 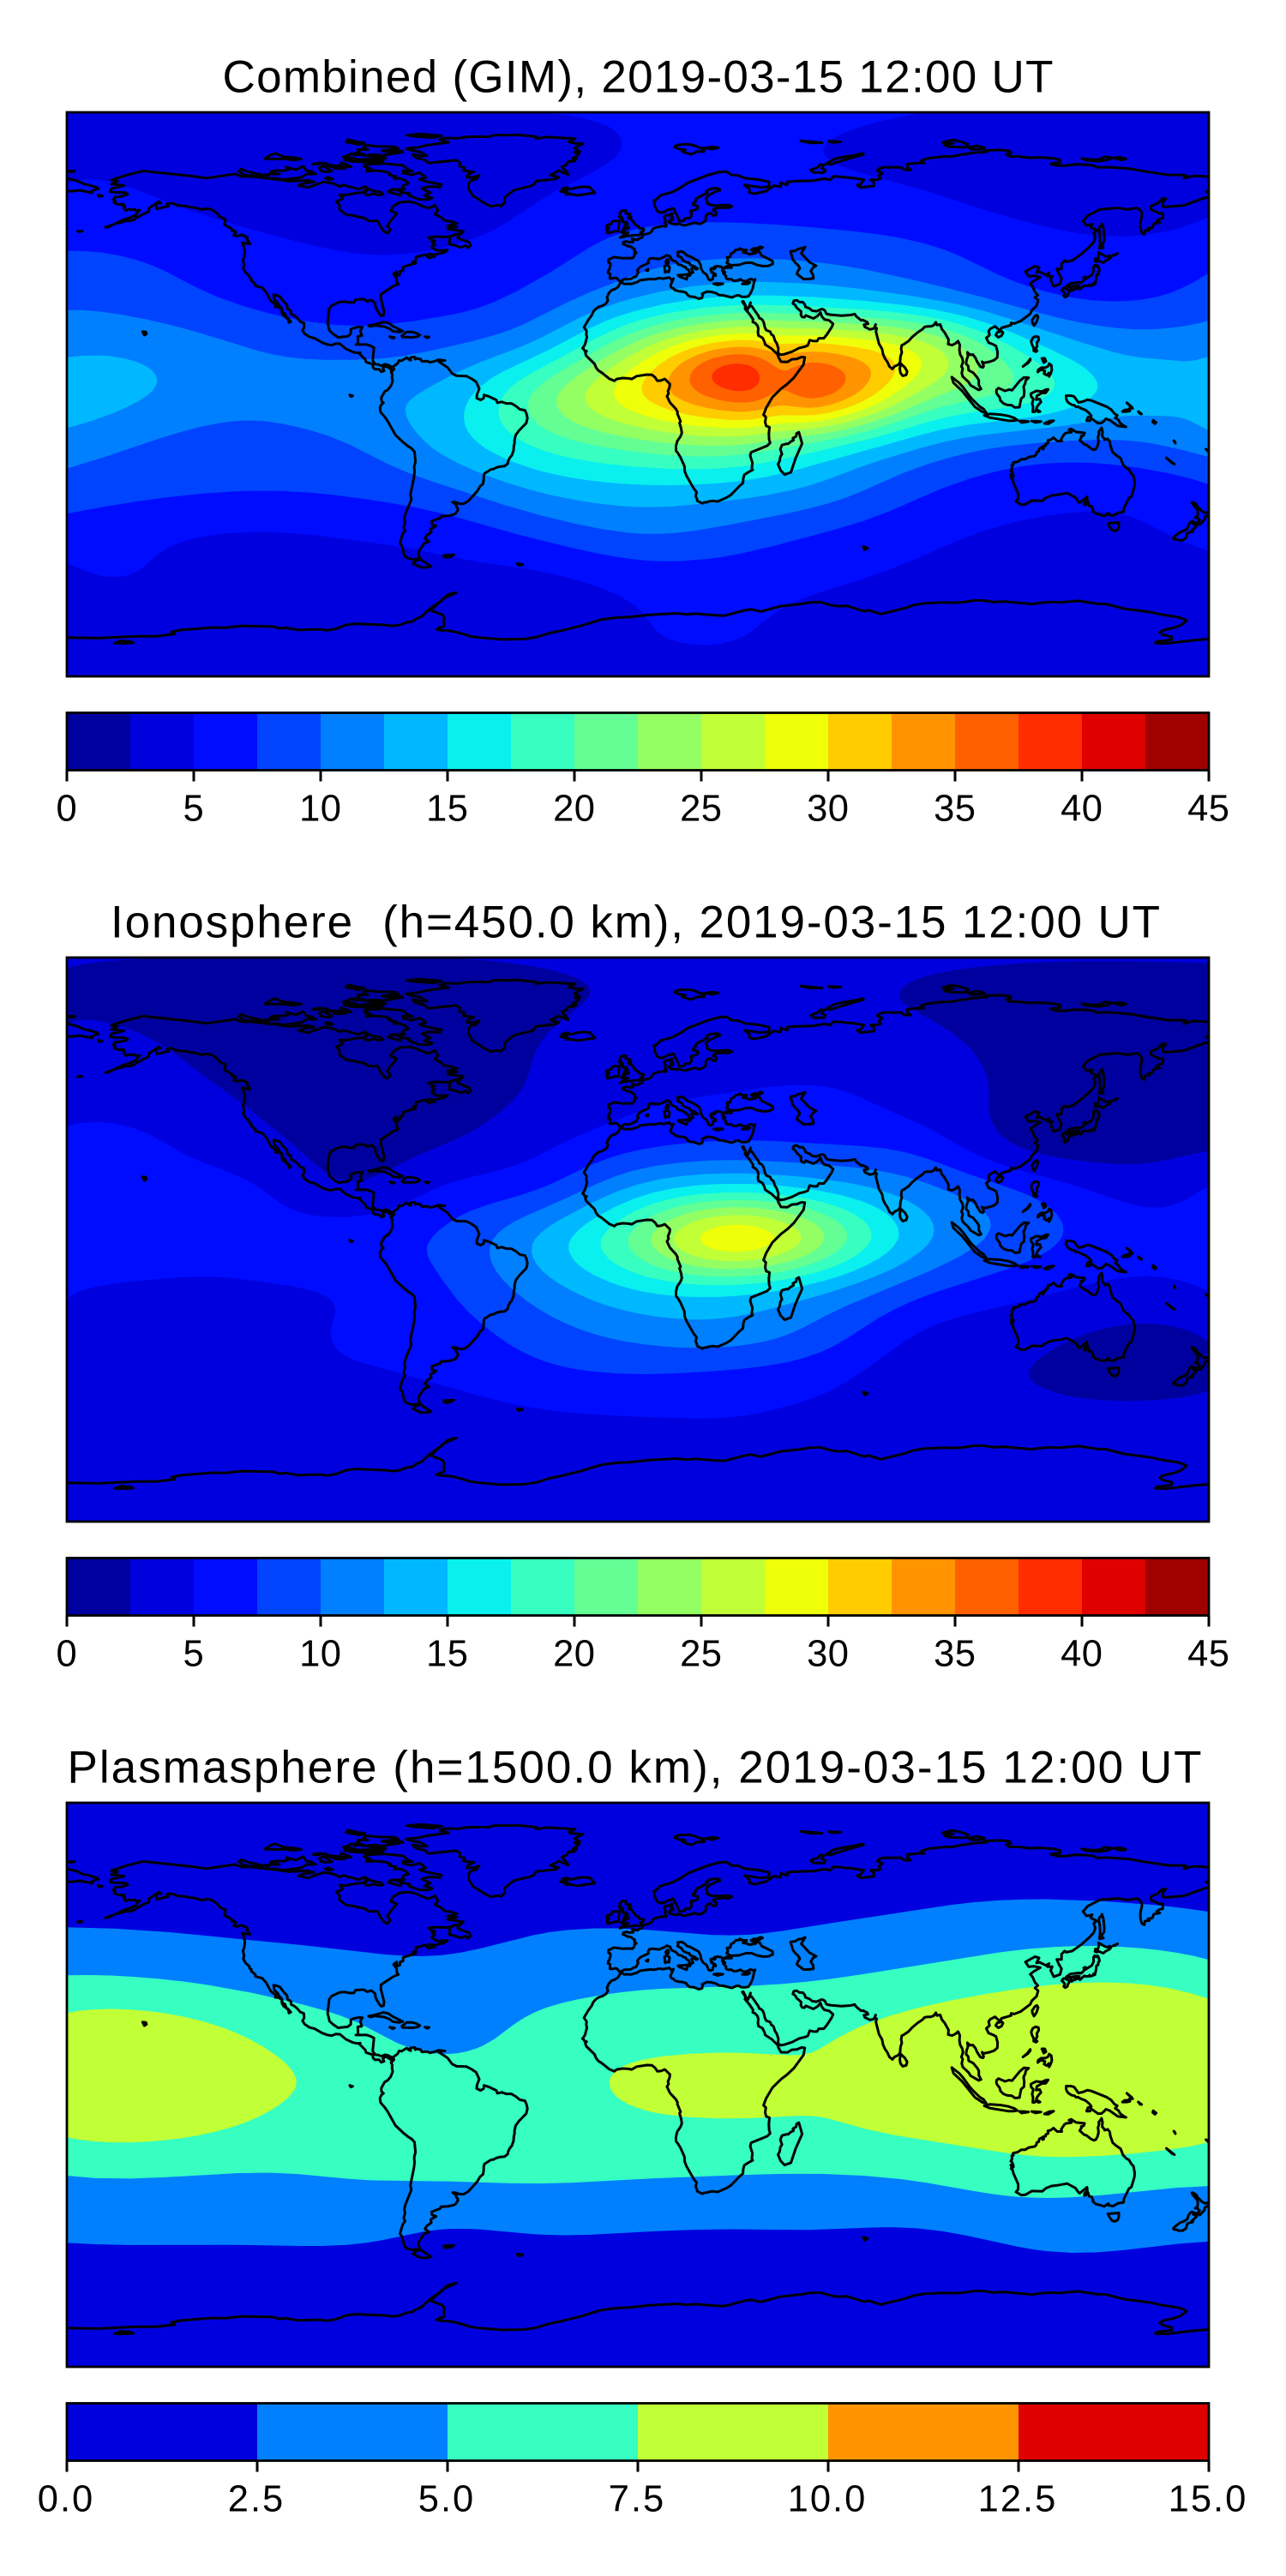 I want to click on svg-text: 7.5, so click(x=637, y=2499).